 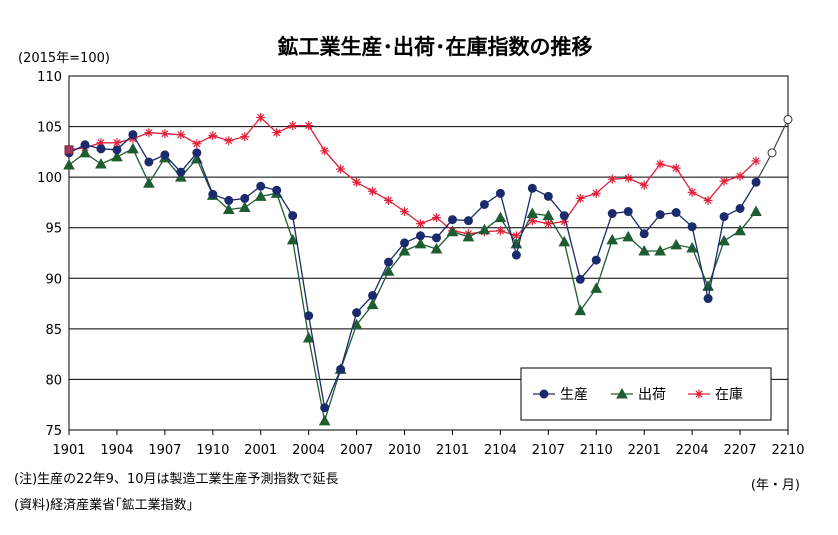 I want to click on y-tick-label: 95, so click(x=53, y=229).